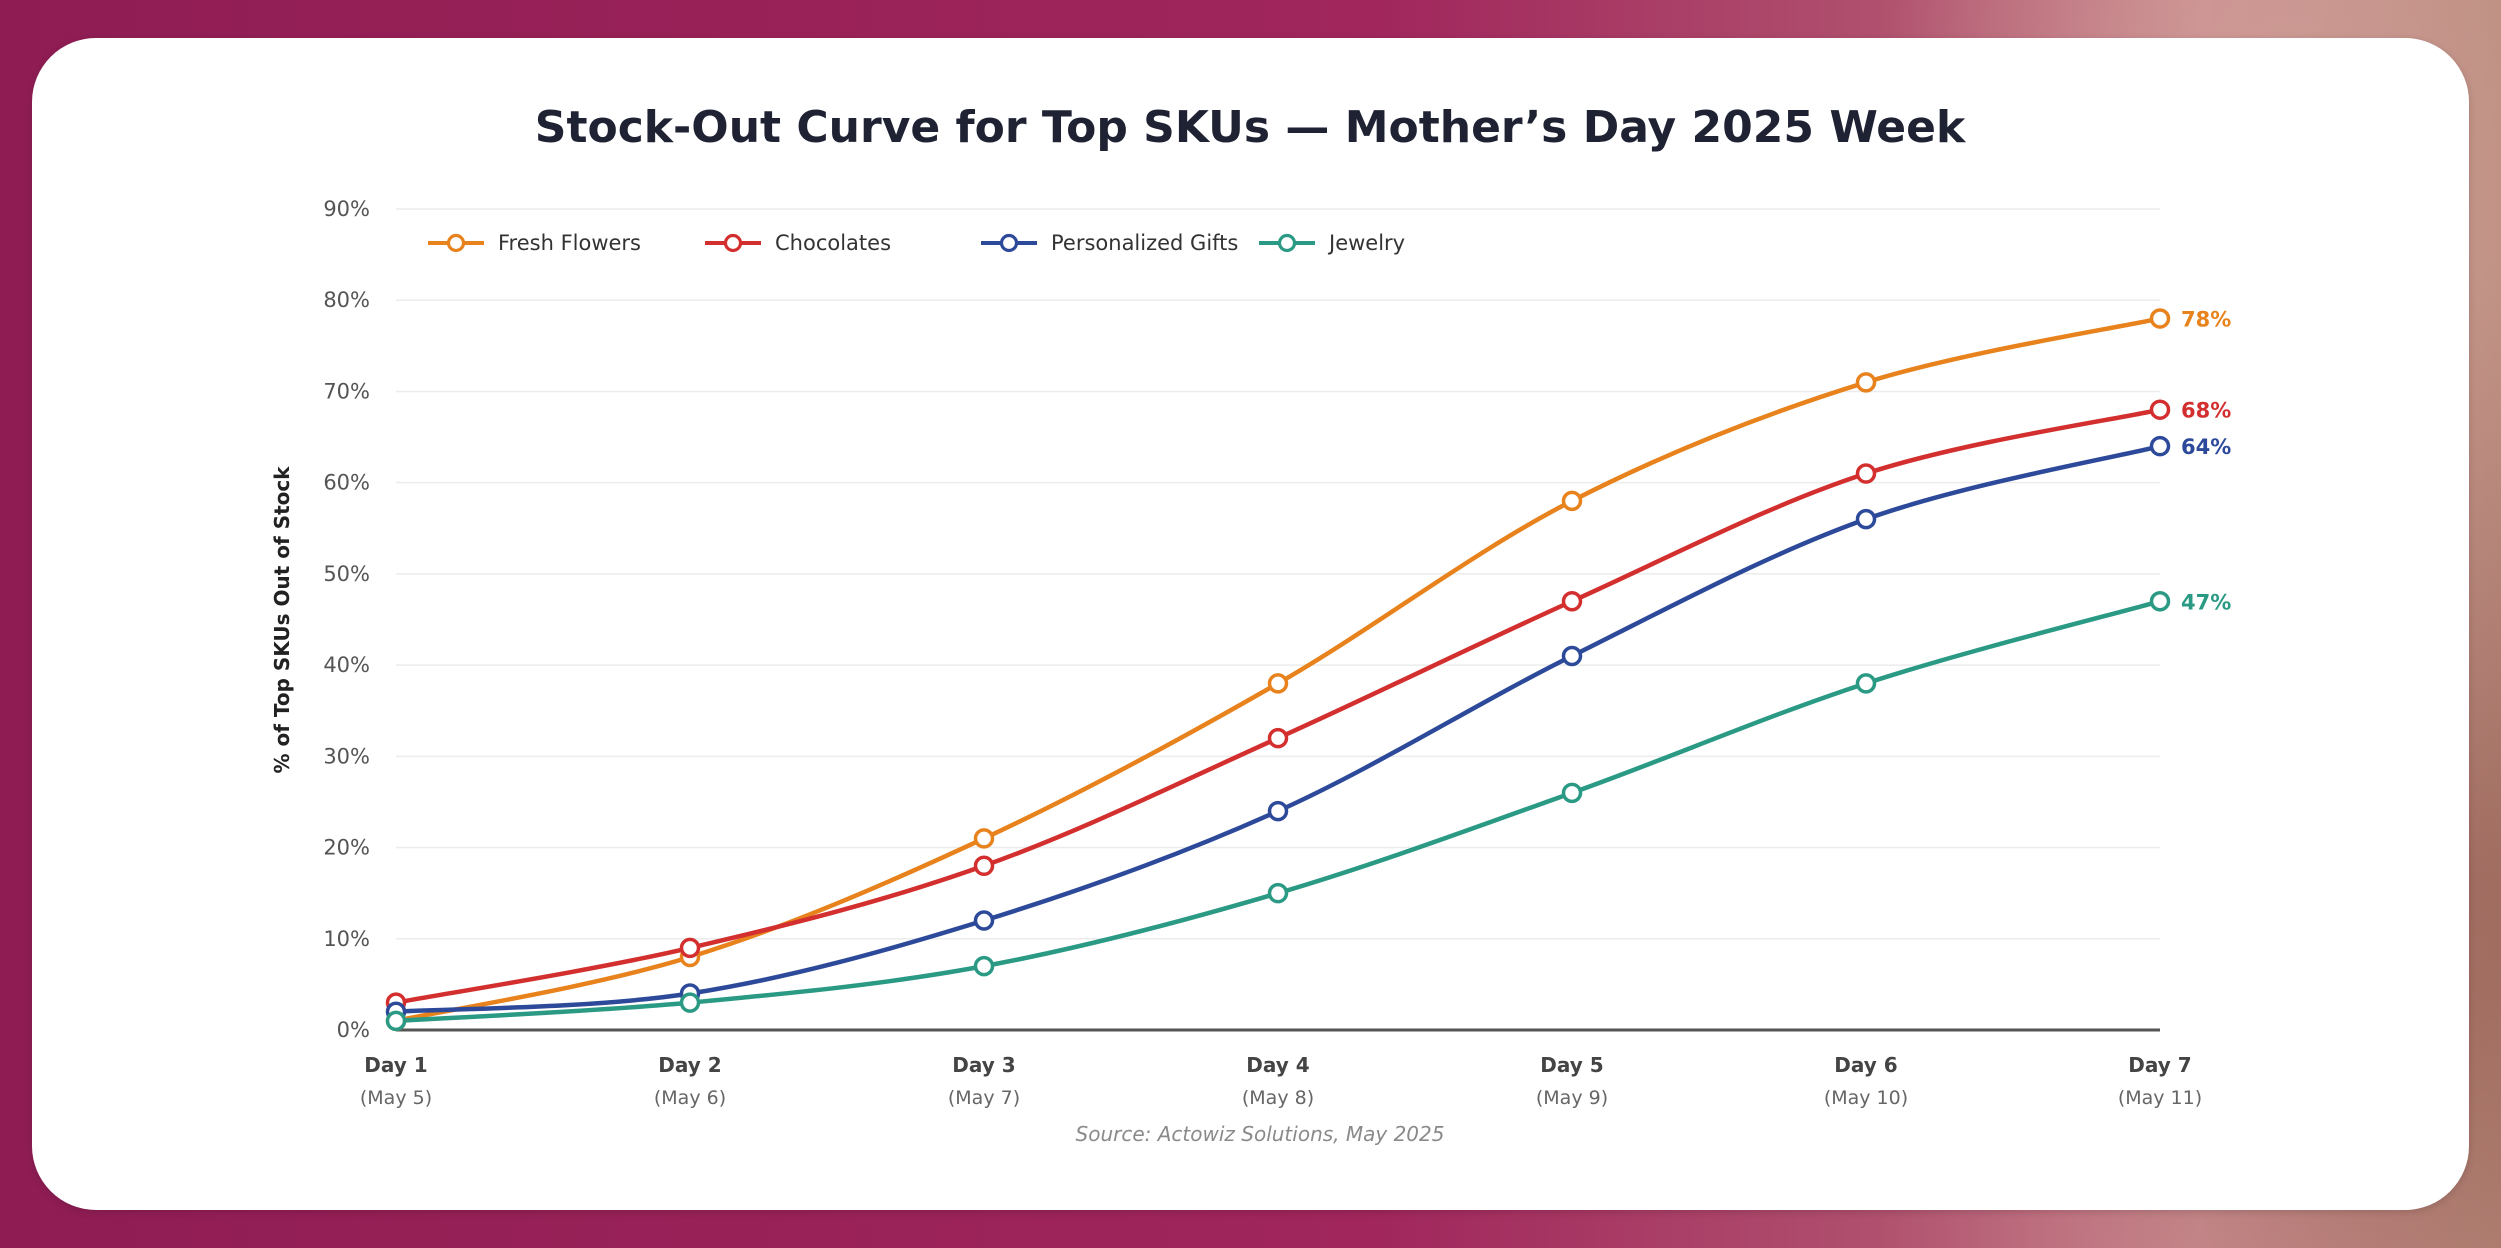 Image resolution: width=2501 pixels, height=1248 pixels. I want to click on end-label-personalized-gifts: 64%, so click(2206, 447).